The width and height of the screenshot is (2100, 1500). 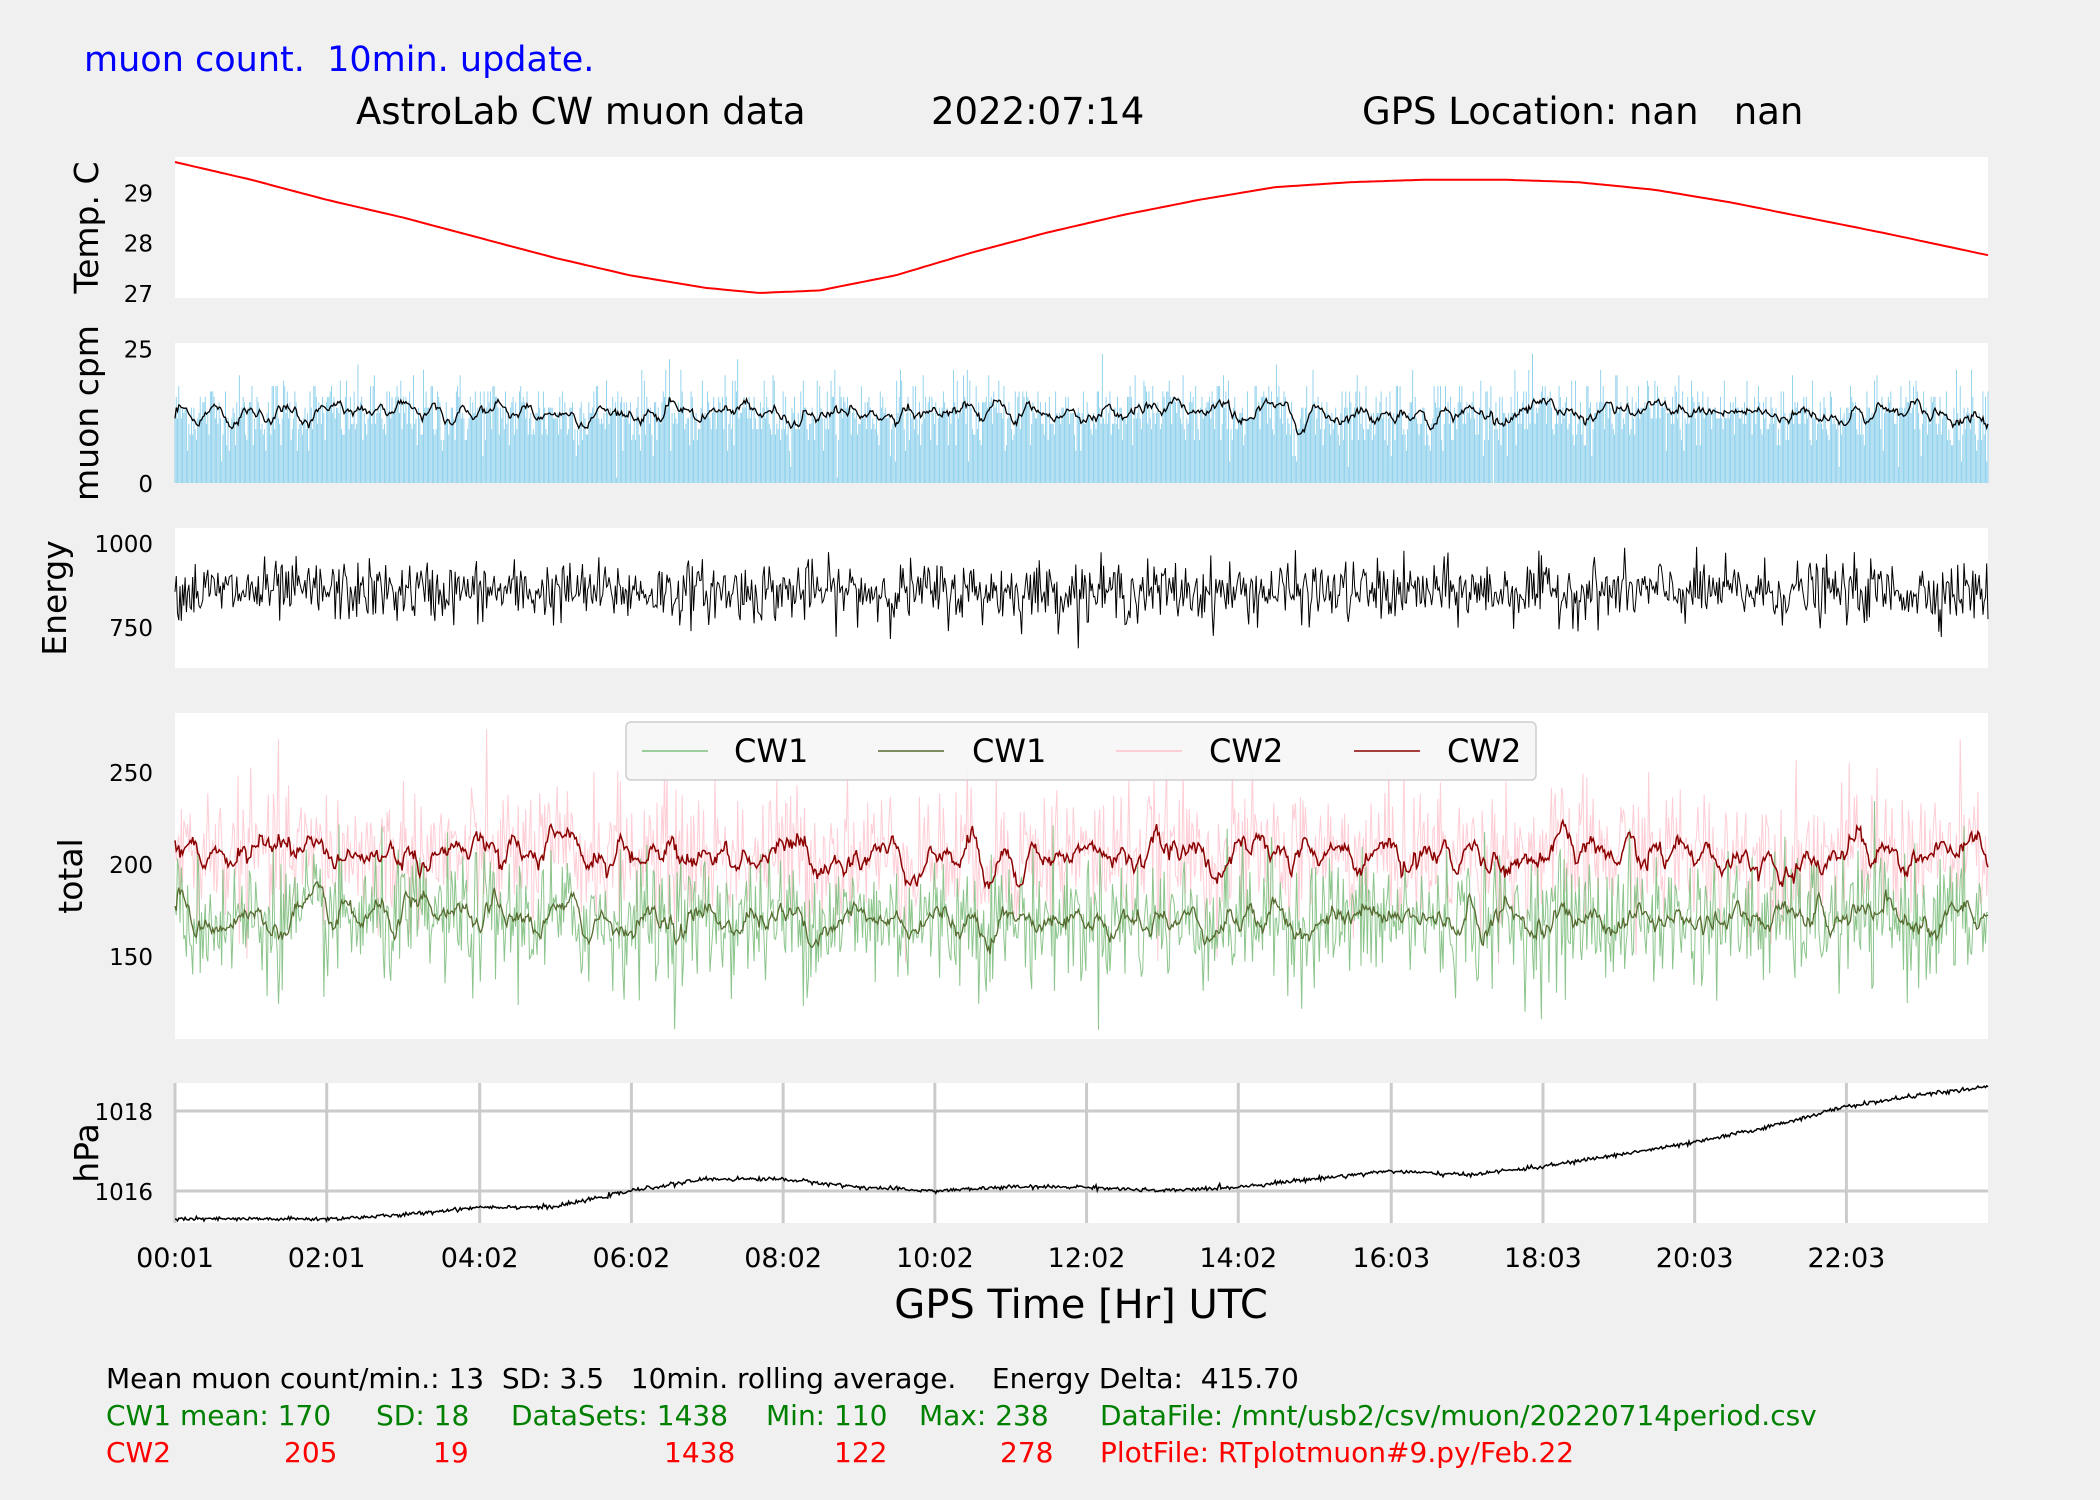 I want to click on x-tick-label: 22:03, so click(x=1846, y=1258).